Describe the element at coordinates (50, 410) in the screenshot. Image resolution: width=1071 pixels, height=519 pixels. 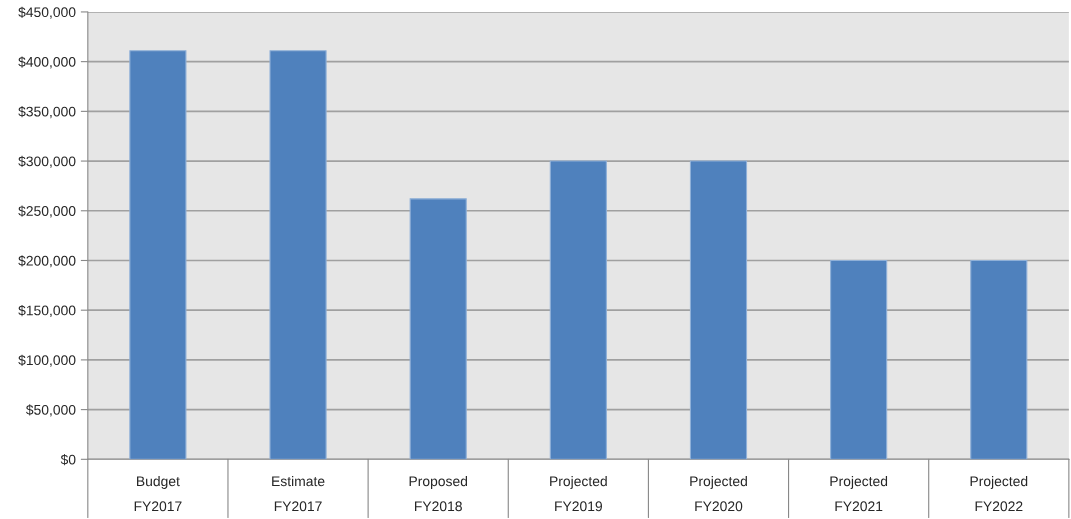
I see `y-tick-label: $50,000` at that location.